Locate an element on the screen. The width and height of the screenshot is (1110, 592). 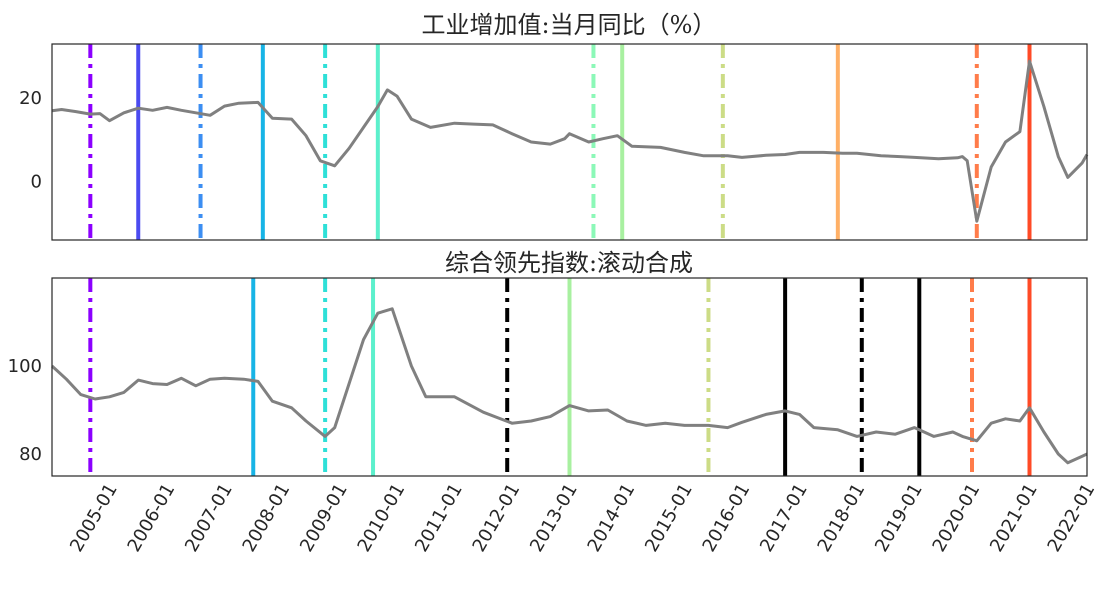
x-tick-label: 2005-01 is located at coordinates (94, 518).